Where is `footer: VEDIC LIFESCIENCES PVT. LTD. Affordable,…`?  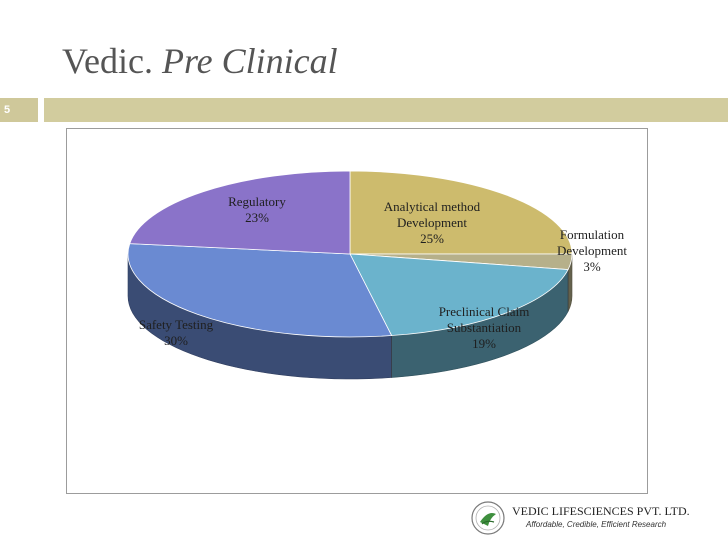 footer: VEDIC LIFESCIENCES PVT. LTD. Affordable,… is located at coordinates (595, 516).